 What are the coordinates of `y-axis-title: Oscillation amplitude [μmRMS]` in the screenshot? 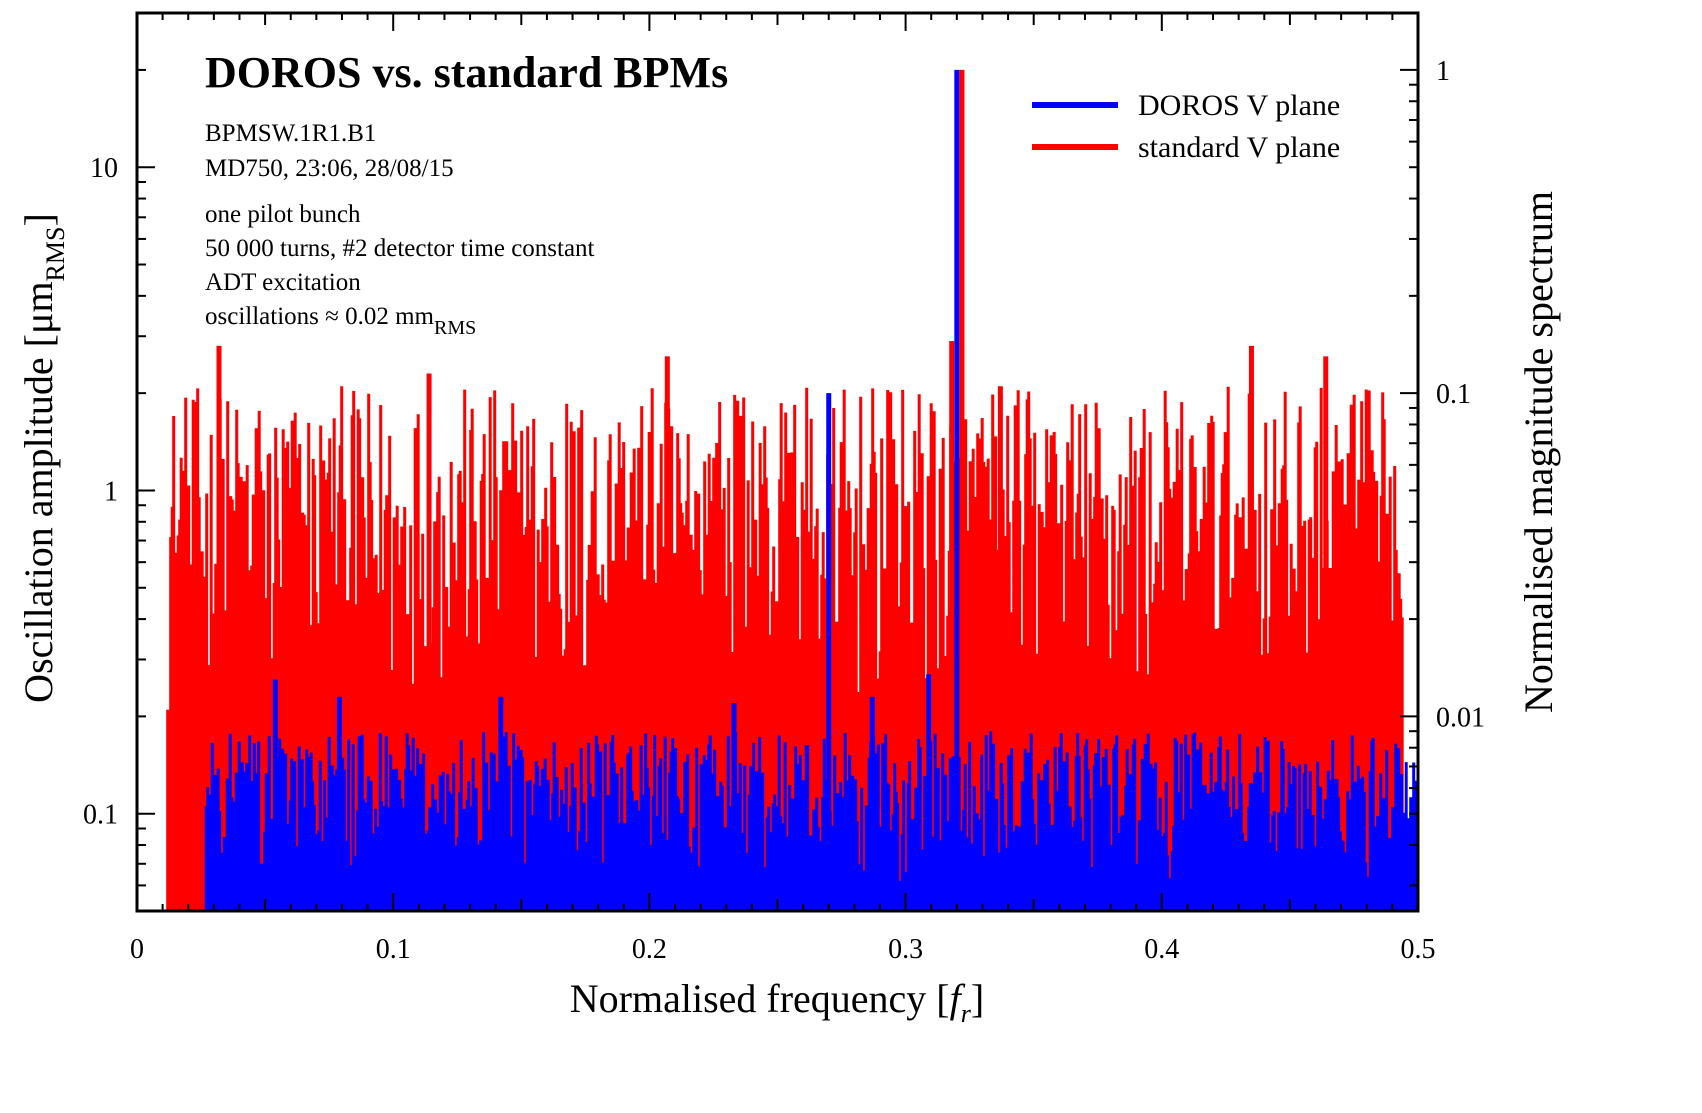 It's located at (43, 458).